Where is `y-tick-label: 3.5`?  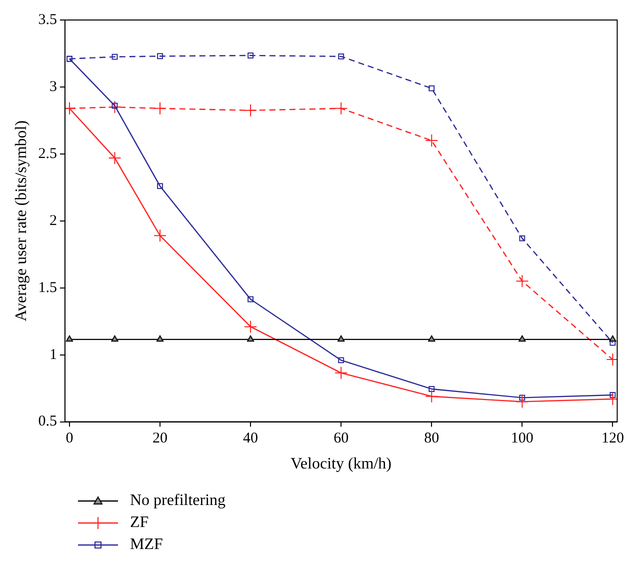 y-tick-label: 3.5 is located at coordinates (47, 20).